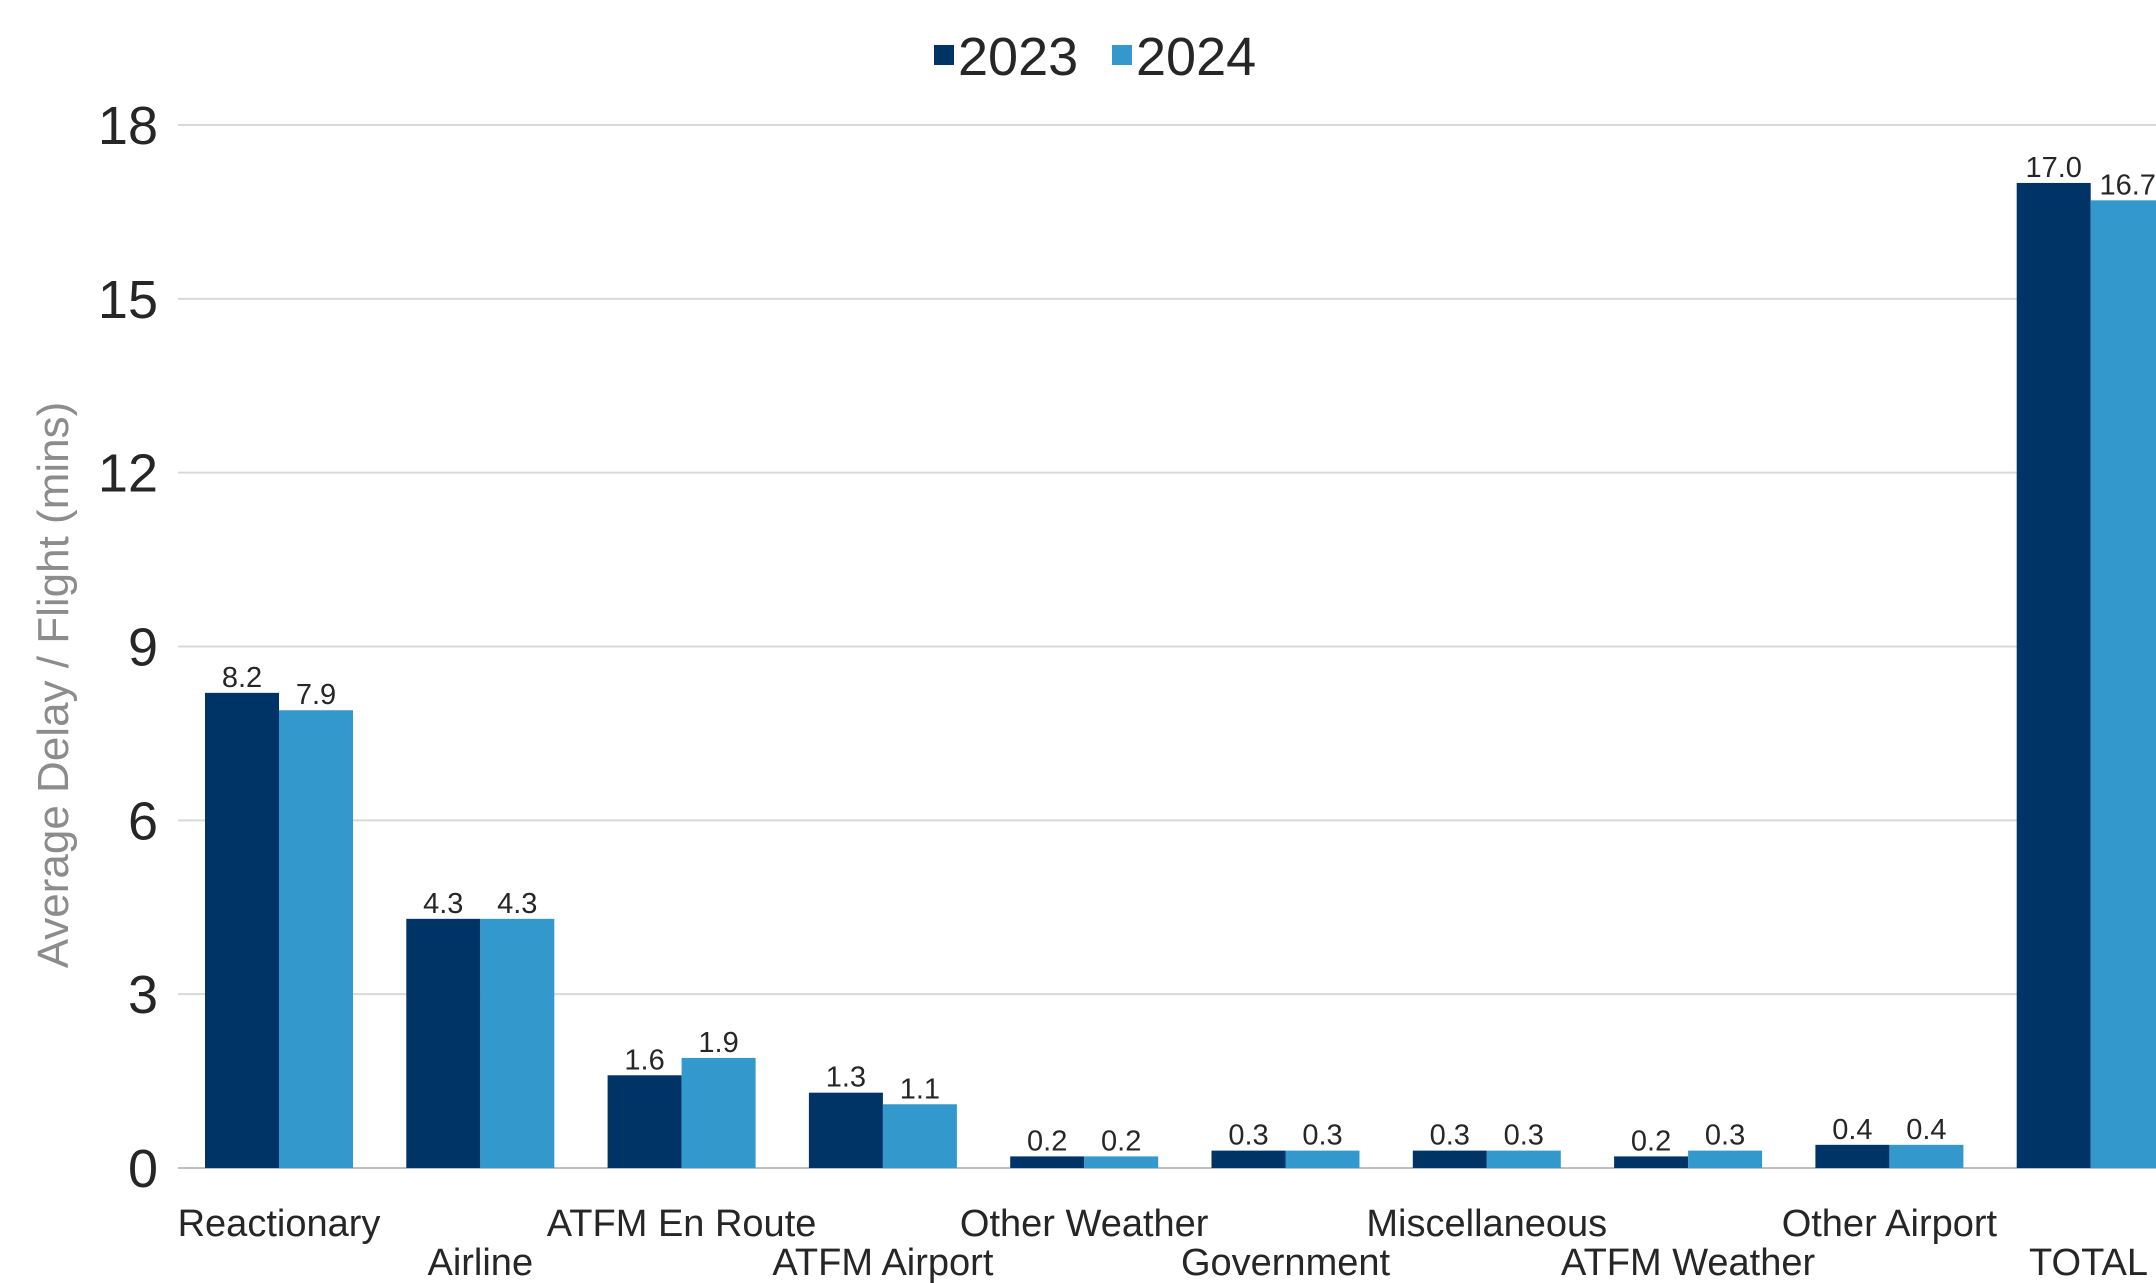 The height and width of the screenshot is (1283, 2156). I want to click on category-label: Government, so click(1286, 1262).